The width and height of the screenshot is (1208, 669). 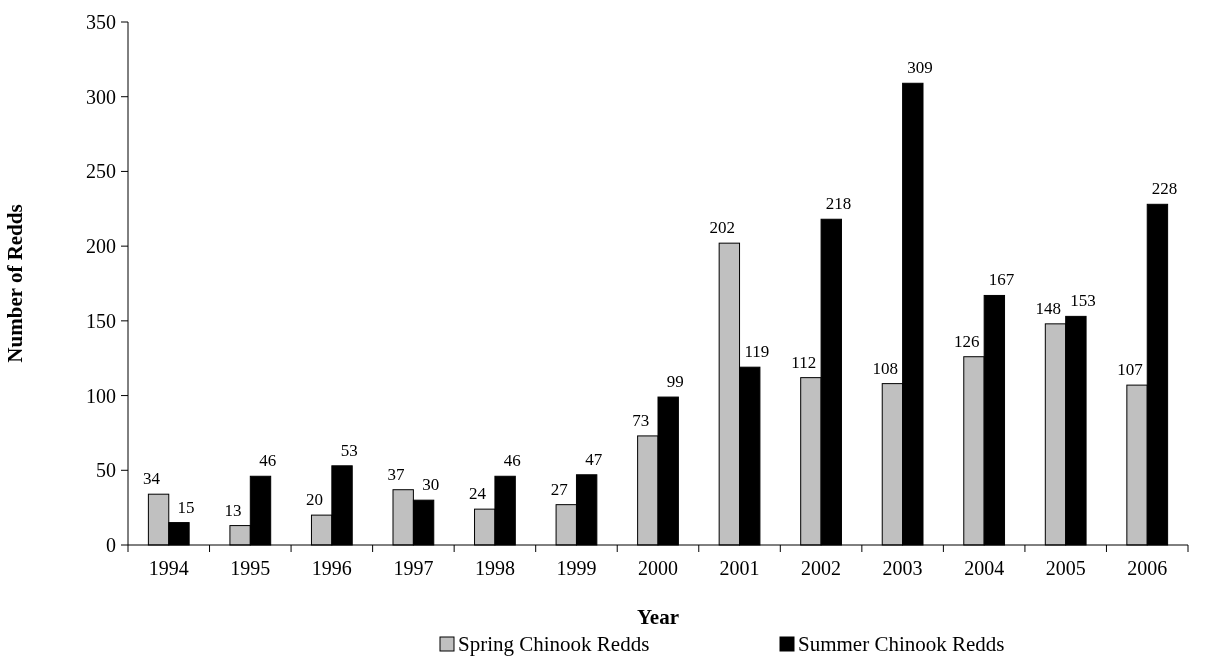 I want to click on data-label: 37, so click(x=396, y=474).